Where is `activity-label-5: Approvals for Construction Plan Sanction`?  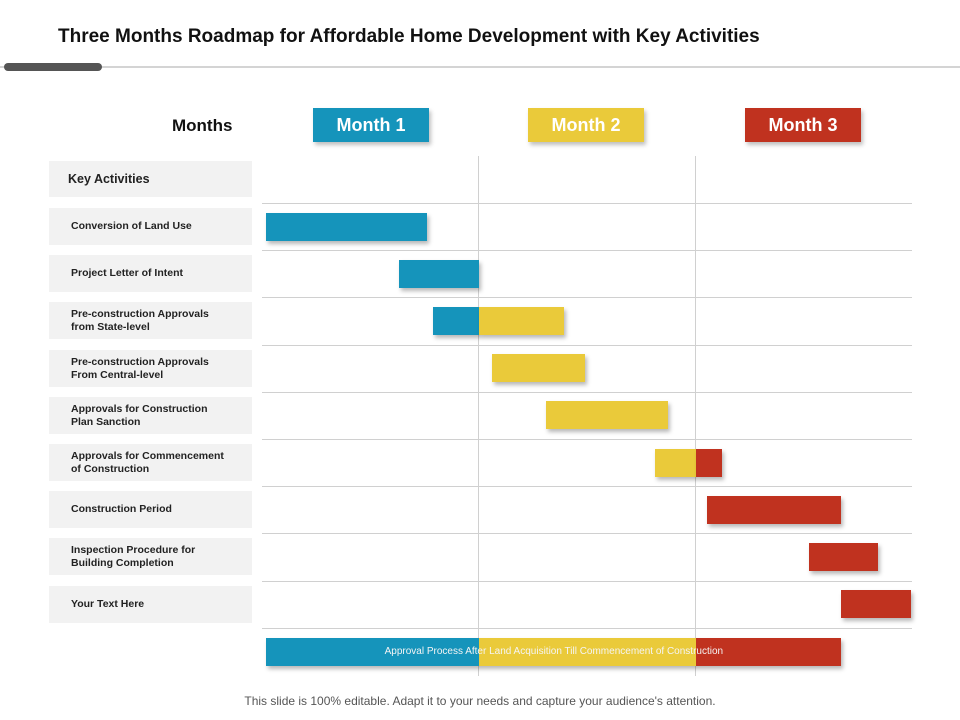
activity-label-5: Approvals for Construction Plan Sanction is located at coordinates (150, 415).